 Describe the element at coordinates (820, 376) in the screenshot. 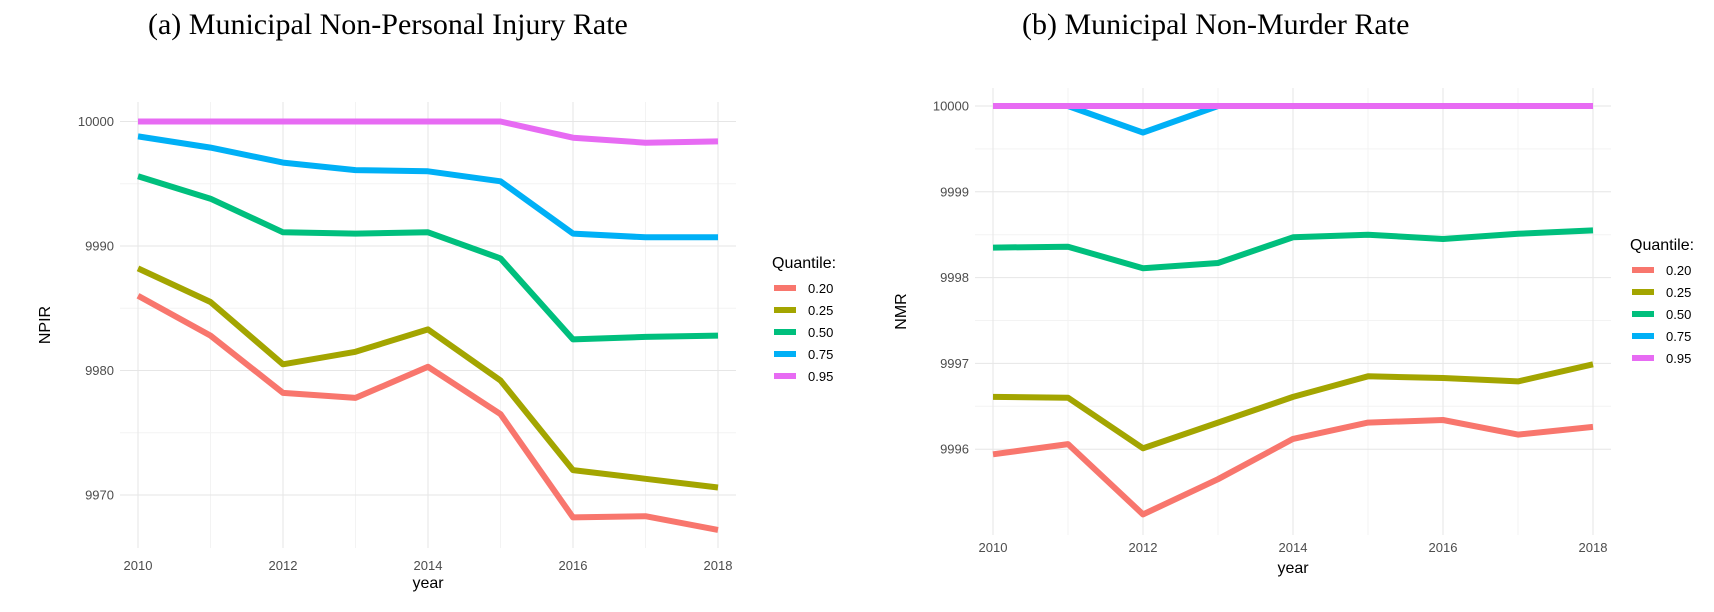

I see `chart-a-legend-label: 0.95` at that location.